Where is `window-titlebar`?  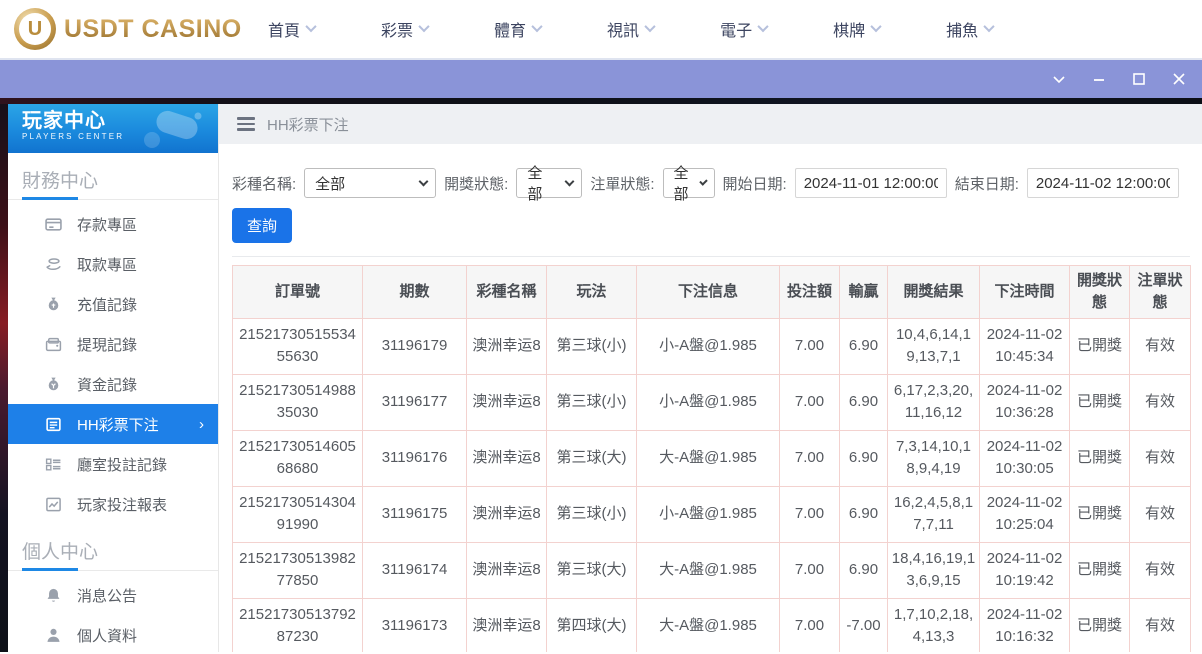 window-titlebar is located at coordinates (601, 79).